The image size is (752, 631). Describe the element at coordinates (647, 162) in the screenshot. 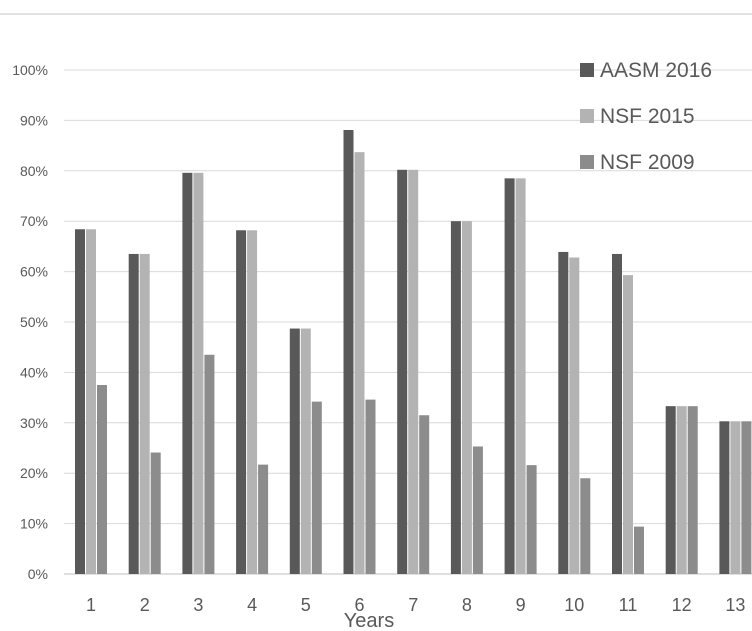

I see `legend-label: NSF 2009` at that location.